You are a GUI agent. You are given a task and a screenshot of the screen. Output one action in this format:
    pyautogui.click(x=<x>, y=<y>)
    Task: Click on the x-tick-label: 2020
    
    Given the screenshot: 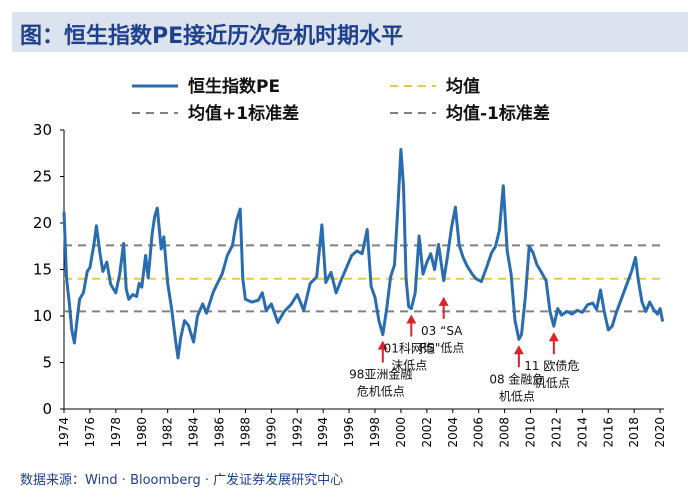 What is the action you would take?
    pyautogui.click(x=660, y=432)
    